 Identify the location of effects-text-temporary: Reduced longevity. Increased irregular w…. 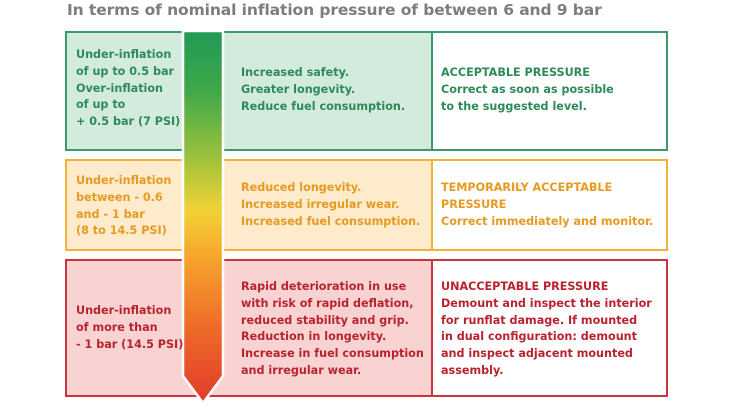
(331, 204).